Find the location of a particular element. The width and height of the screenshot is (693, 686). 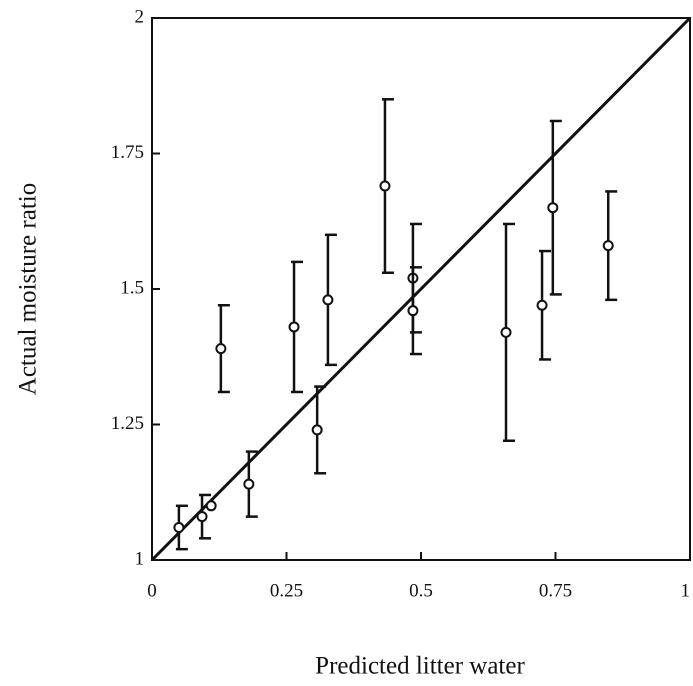

y-tick-label: 1.25 is located at coordinates (127, 423).